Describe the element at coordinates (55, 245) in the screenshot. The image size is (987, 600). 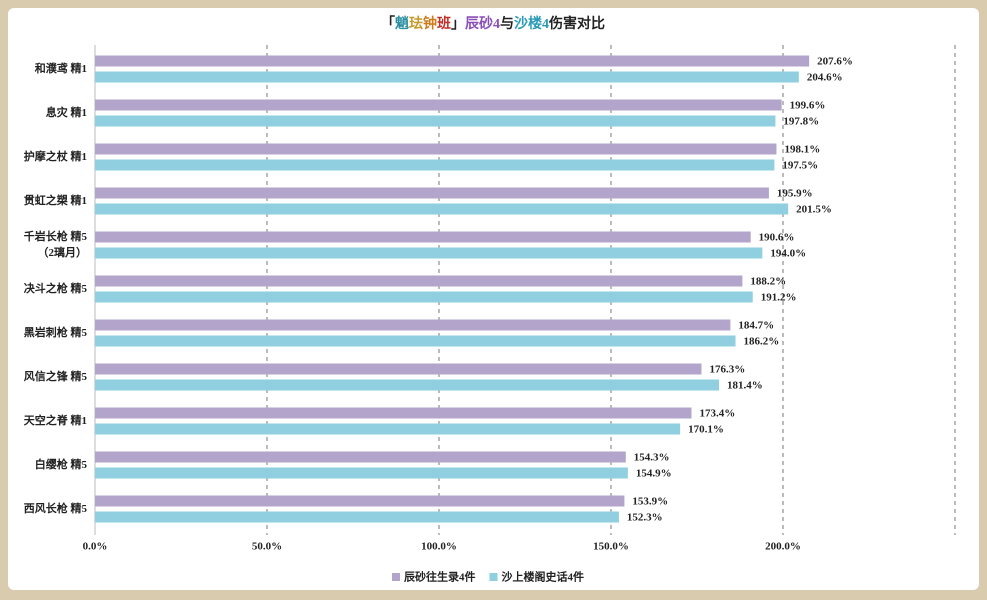
I see `category-label: 千岩长枪 精5 （2璃月）` at that location.